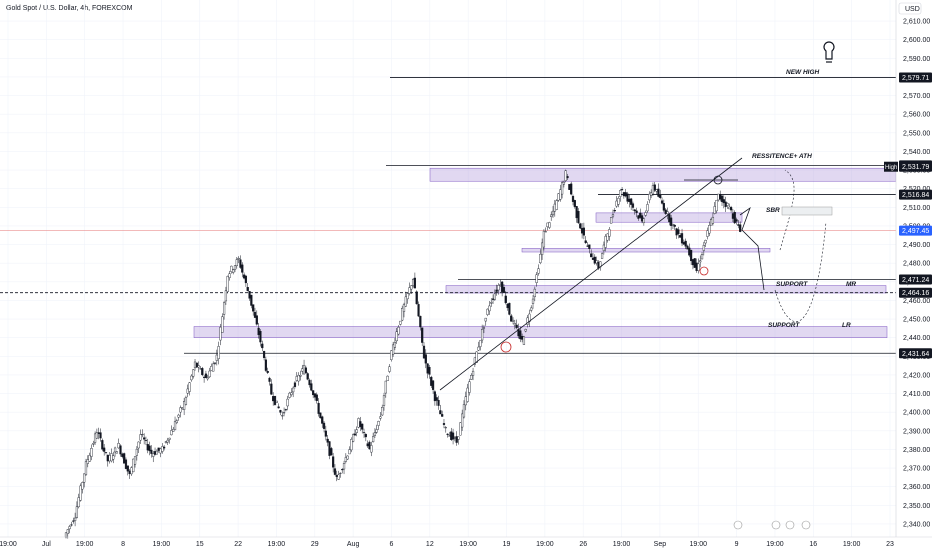  Describe the element at coordinates (915, 77) in the screenshot. I see `price-tag: 2,579.71` at that location.